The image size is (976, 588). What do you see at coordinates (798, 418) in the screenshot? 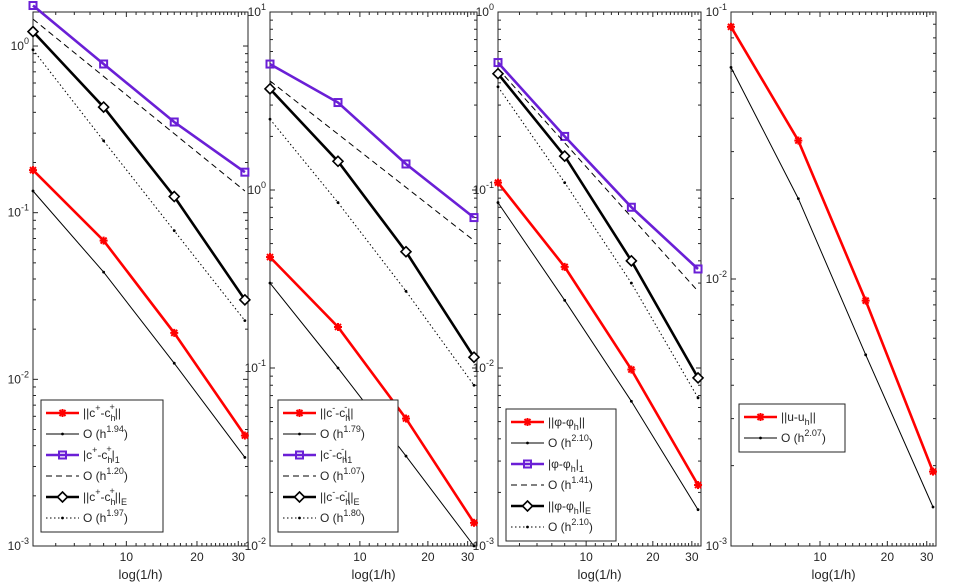
I see `legend-label: ||u-uh||` at bounding box center [798, 418].